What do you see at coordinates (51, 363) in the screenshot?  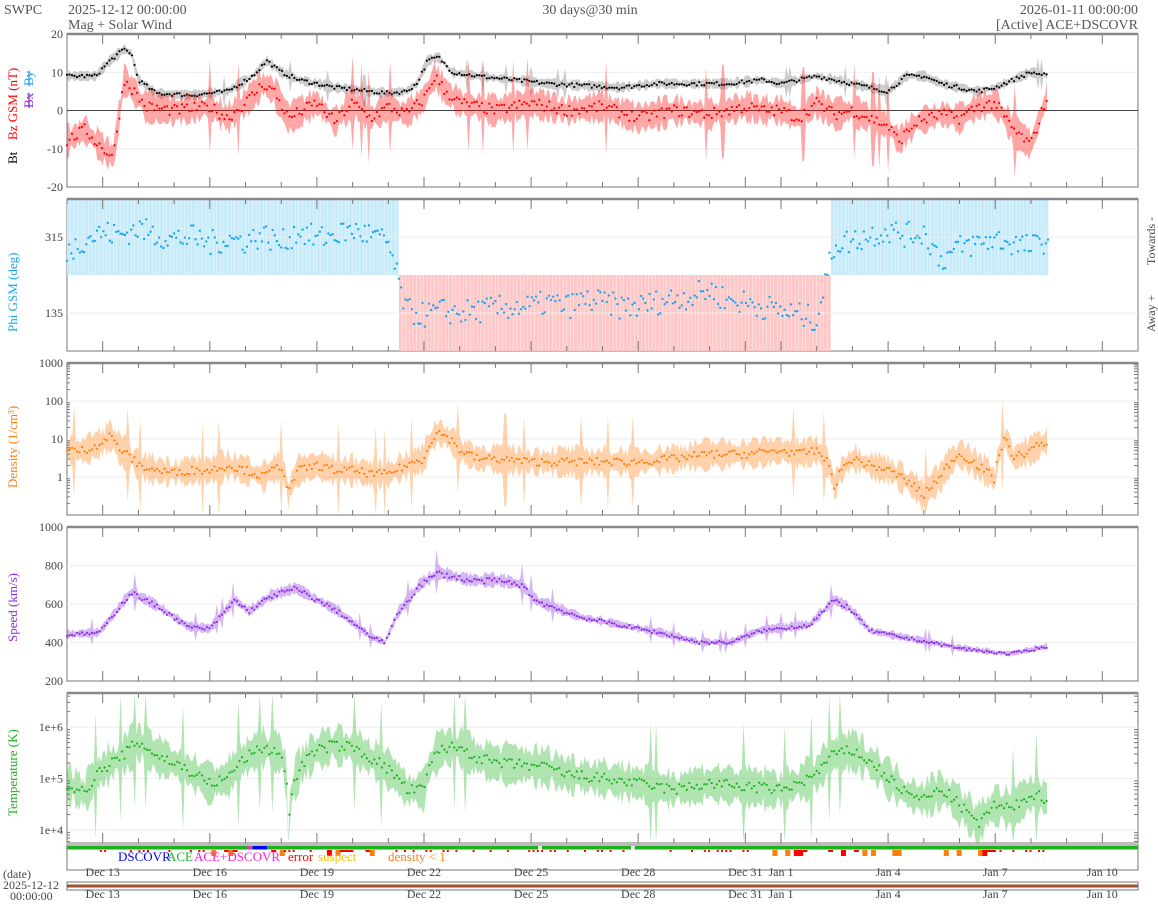 I see `y-tick-label: 1000` at bounding box center [51, 363].